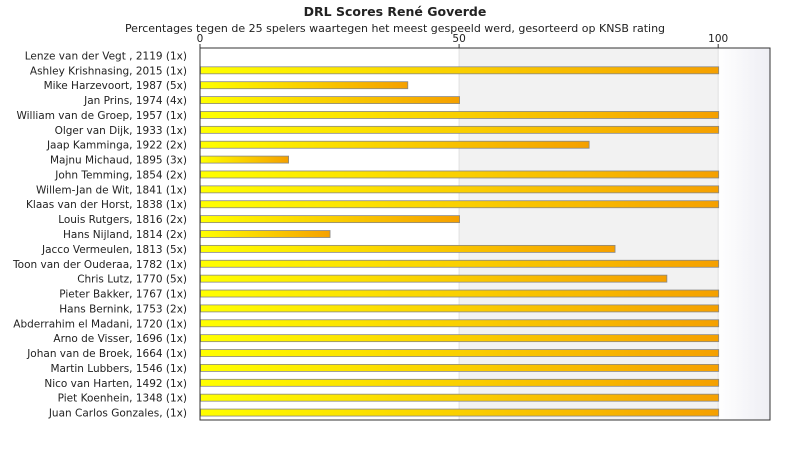 This screenshot has height=450, width=790. What do you see at coordinates (106, 56) in the screenshot?
I see `category-label: Lenze van der Vegt , 2119 (1x)` at bounding box center [106, 56].